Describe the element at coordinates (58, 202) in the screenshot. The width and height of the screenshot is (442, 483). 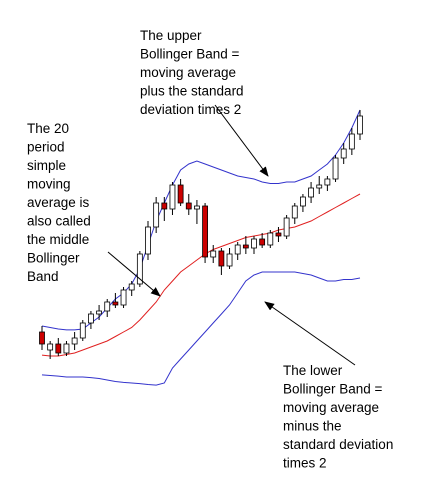
I see `annotation-line: average is` at that location.